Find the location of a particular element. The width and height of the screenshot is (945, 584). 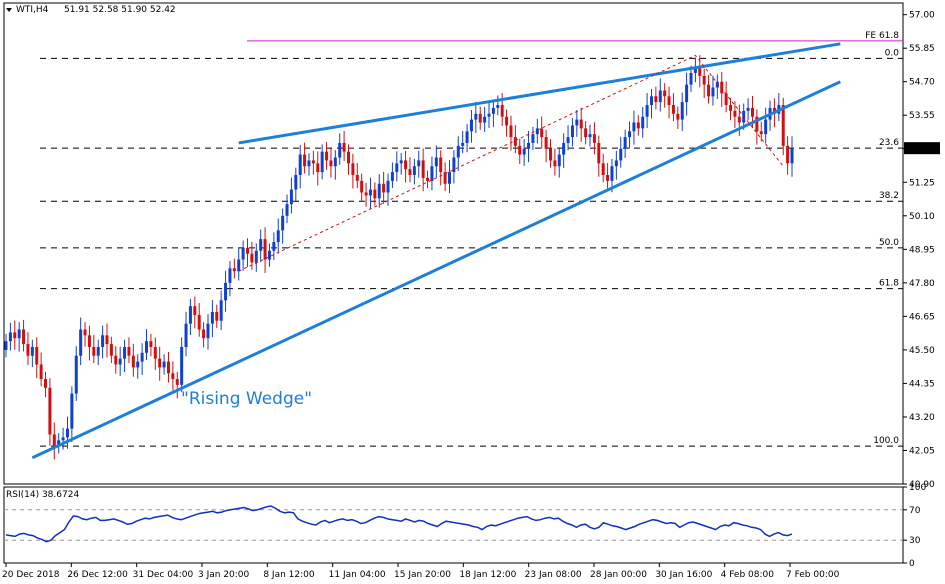

fib-level-label: 50.0 is located at coordinates (889, 243).